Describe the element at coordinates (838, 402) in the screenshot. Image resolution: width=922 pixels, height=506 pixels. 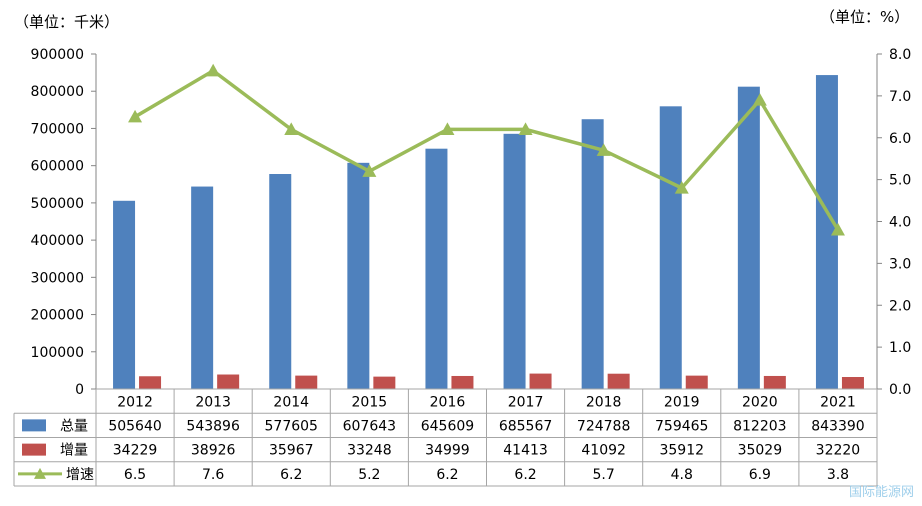
I see `x-tick-label: 2021` at that location.